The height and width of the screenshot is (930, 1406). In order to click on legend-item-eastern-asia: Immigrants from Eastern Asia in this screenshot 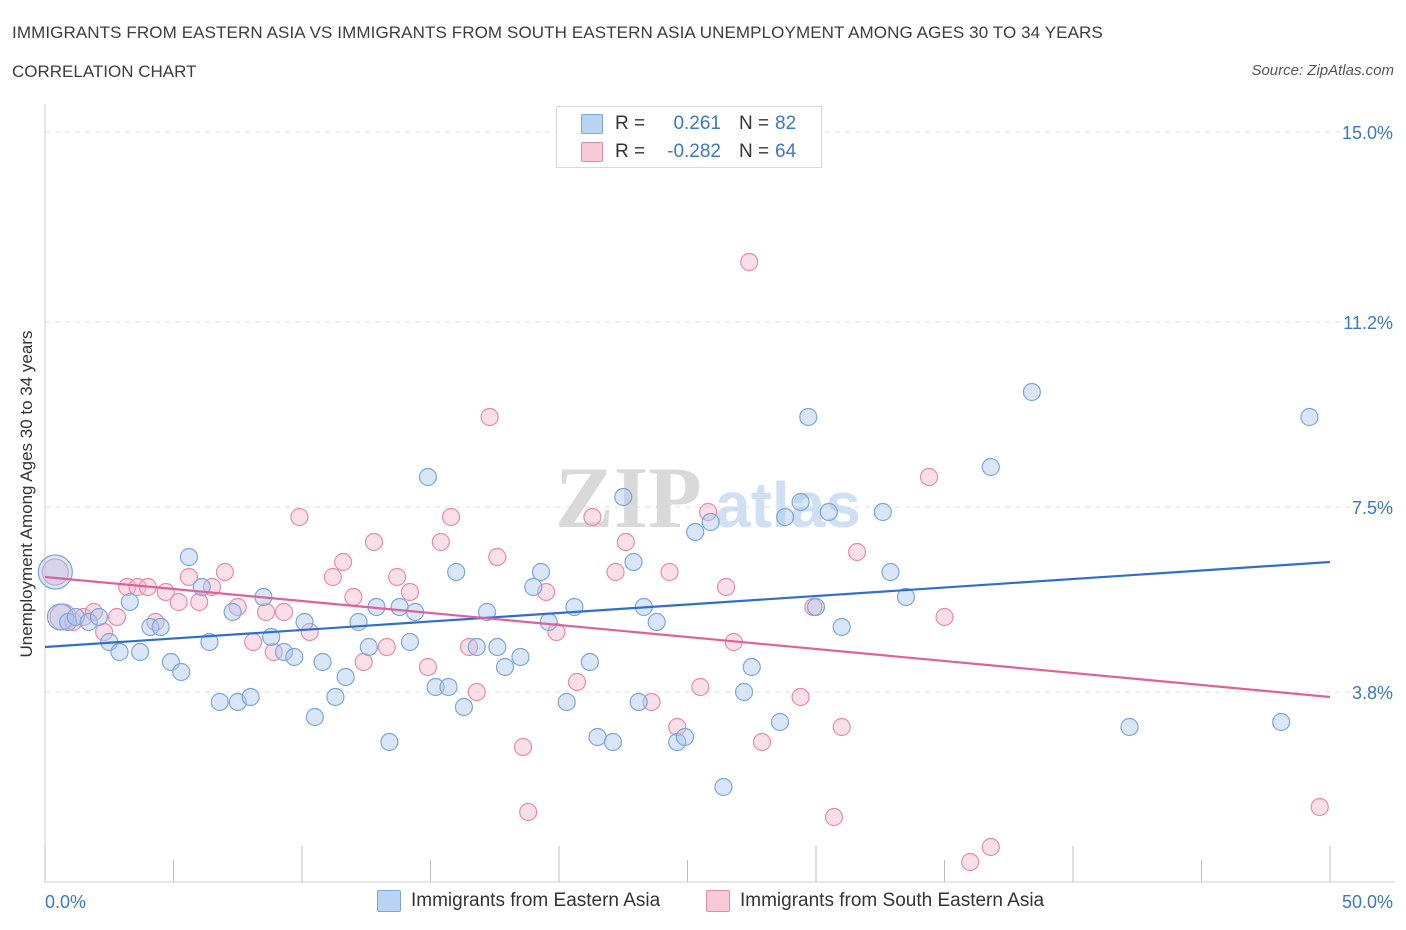, I will do `click(518, 901)`.